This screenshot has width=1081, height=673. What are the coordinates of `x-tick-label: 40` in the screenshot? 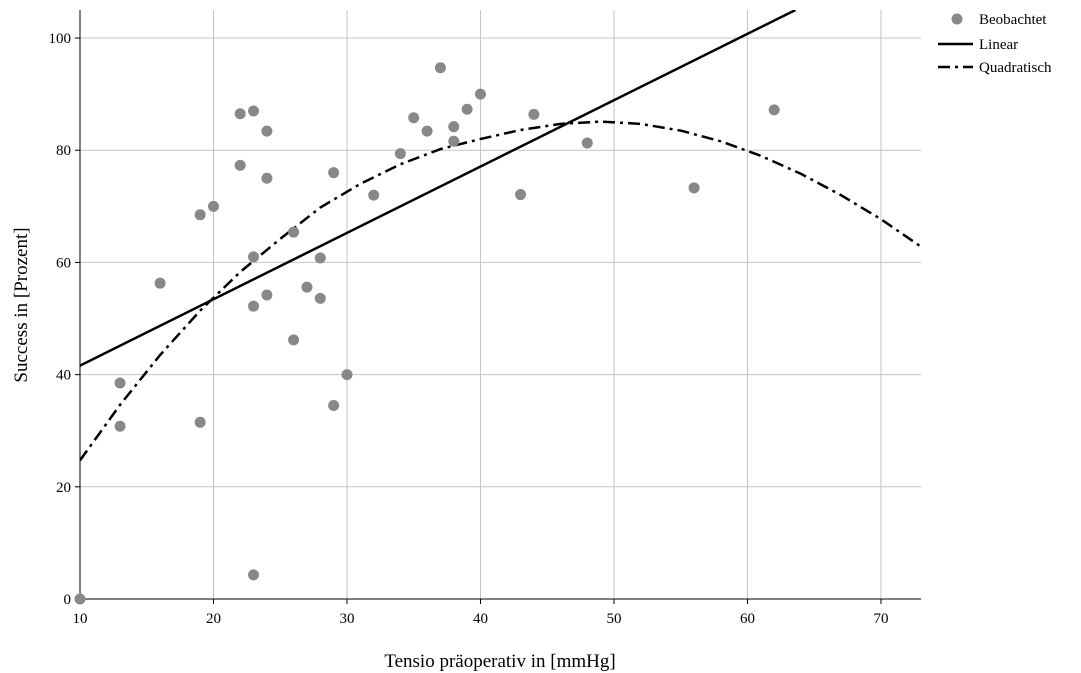 It's located at (480, 619).